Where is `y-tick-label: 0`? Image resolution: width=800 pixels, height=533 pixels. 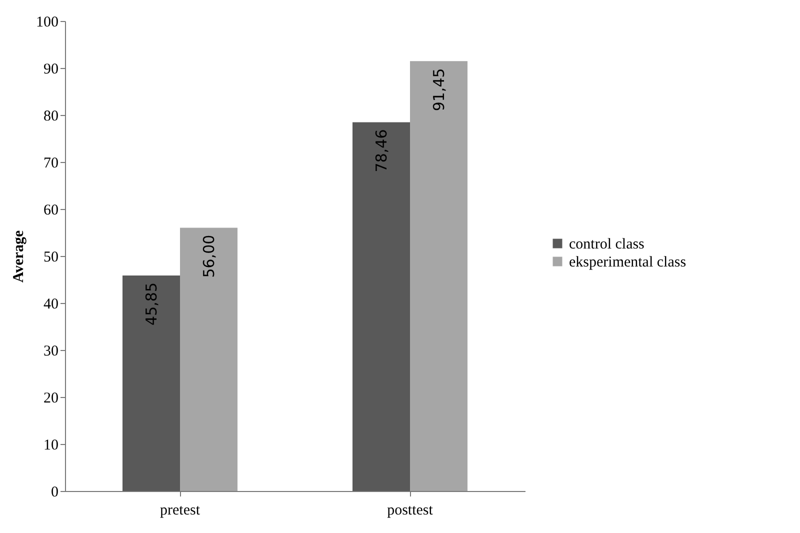
y-tick-label: 0 is located at coordinates (54, 492).